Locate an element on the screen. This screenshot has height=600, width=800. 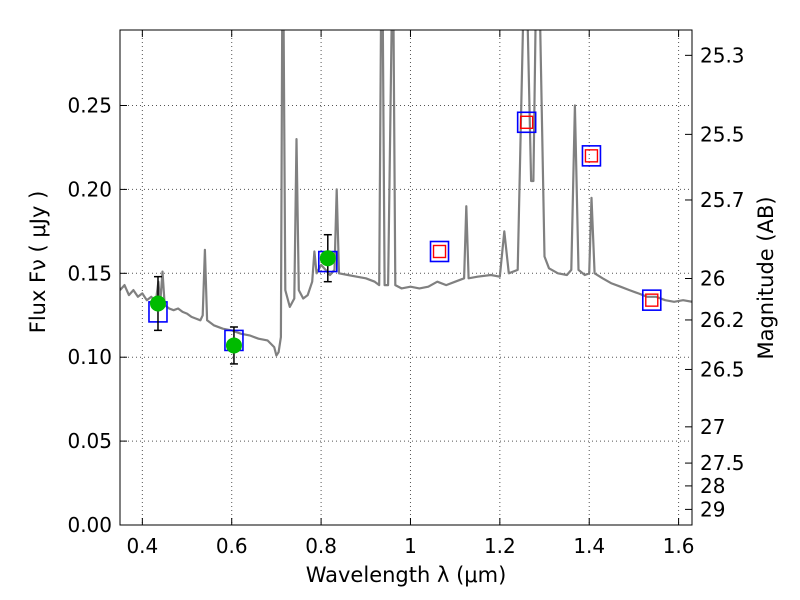
y2-tick-label: 26 is located at coordinates (712, 279).